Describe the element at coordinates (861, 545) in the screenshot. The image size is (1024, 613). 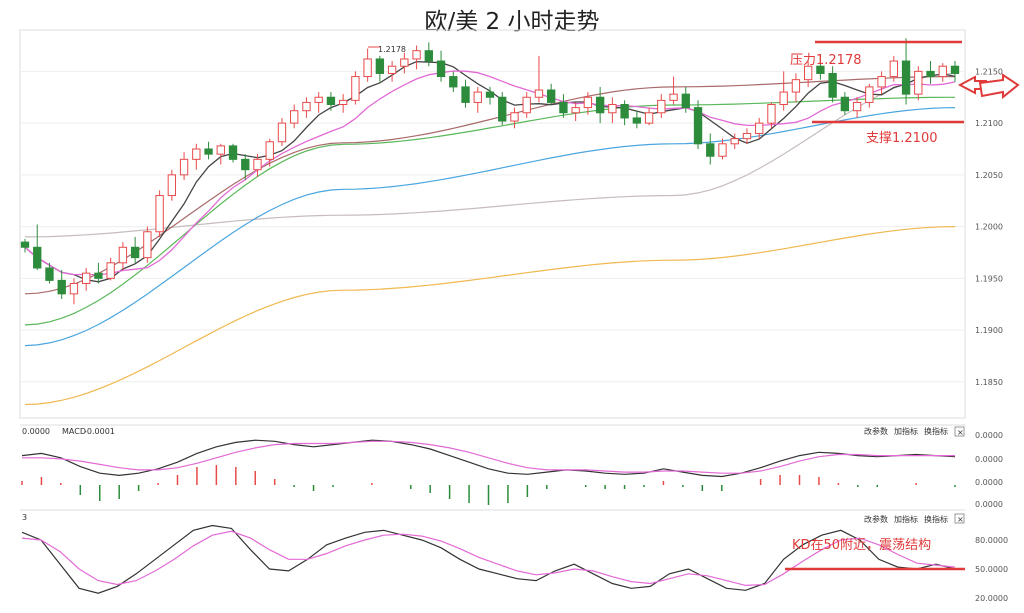
I see `kd-annotation-label: KD在50附近，震荡结构` at that location.